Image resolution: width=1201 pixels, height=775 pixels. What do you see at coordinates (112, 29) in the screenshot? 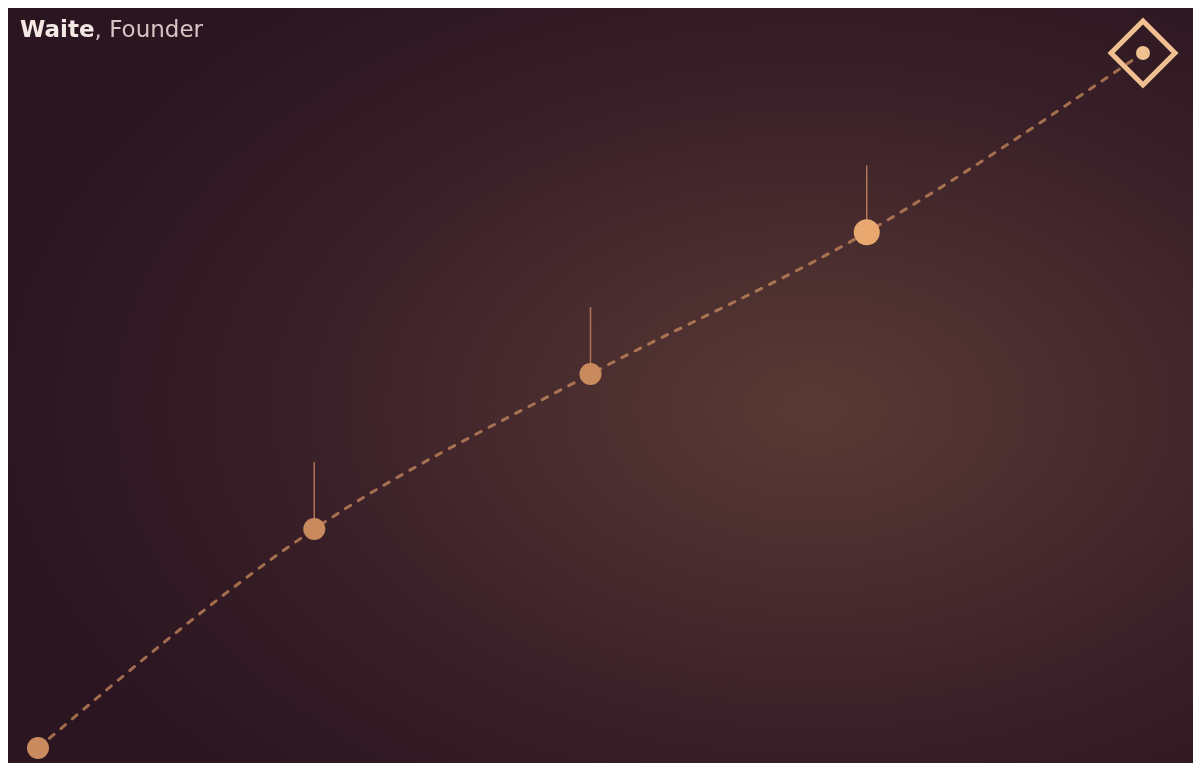
I see `text: Waite, Founder` at bounding box center [112, 29].